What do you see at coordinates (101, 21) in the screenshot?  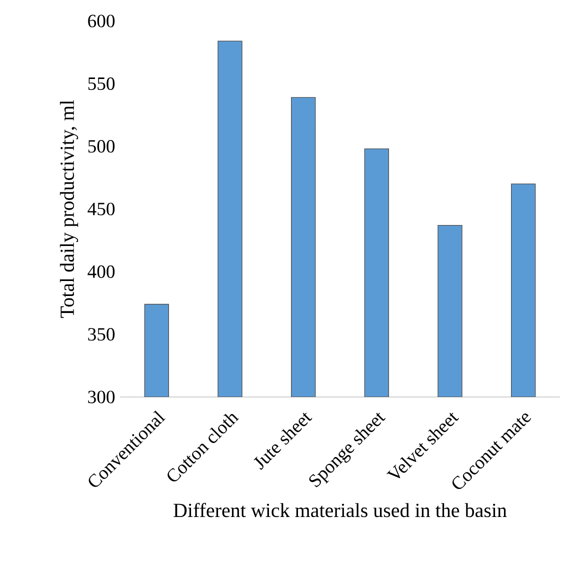 I see `y-tick-label: 600` at bounding box center [101, 21].